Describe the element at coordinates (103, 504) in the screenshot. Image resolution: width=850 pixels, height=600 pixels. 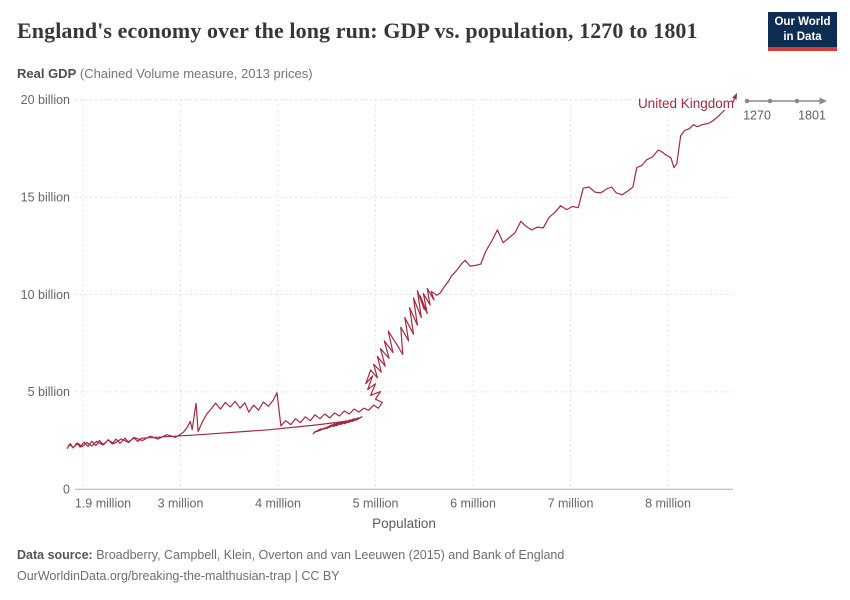
I see `svg-text: 1.9 million` at that location.